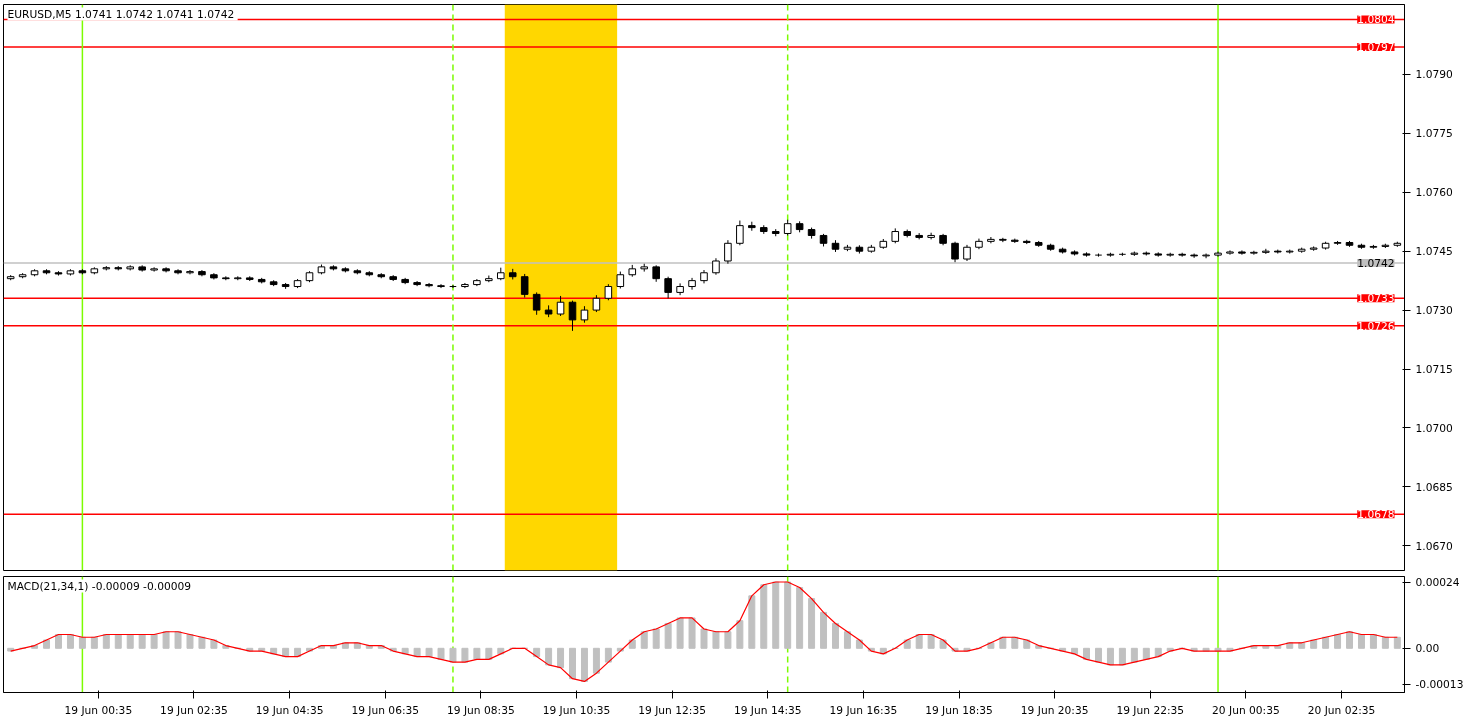 The image size is (1466, 719). I want to click on x-tick-label: 19 Jun 06:35, so click(385, 710).